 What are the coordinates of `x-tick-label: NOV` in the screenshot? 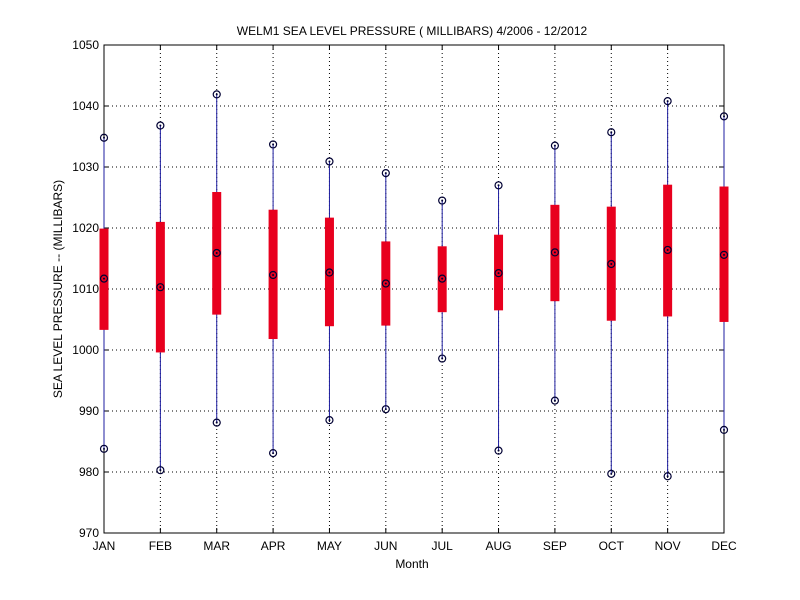 It's located at (668, 546).